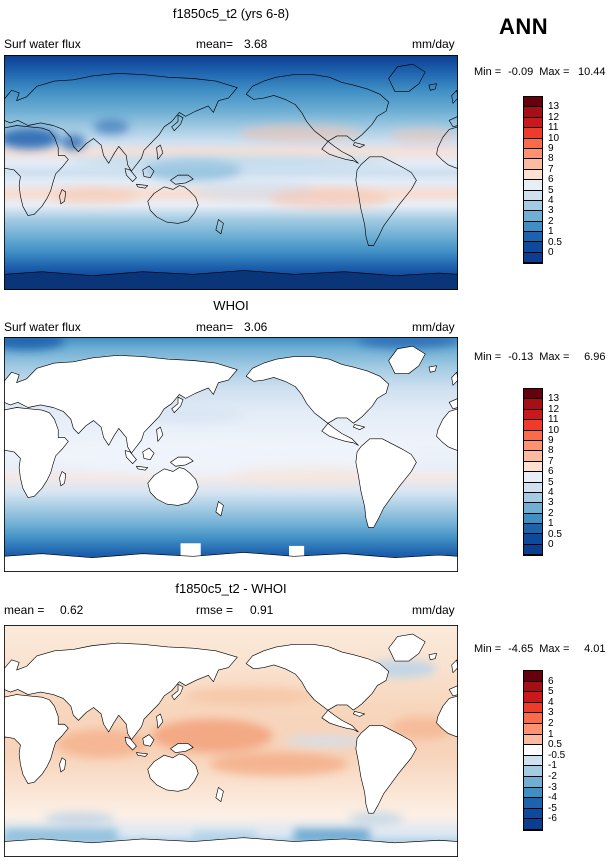  Describe the element at coordinates (231, 305) in the screenshot. I see `panel2-title: WHOI` at that location.